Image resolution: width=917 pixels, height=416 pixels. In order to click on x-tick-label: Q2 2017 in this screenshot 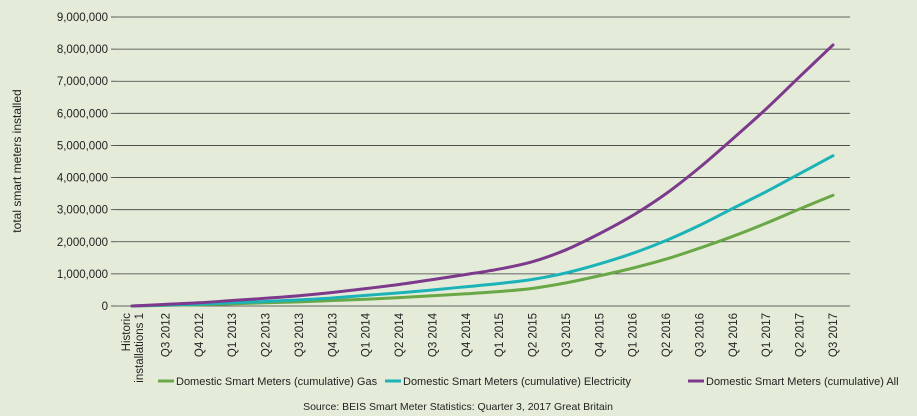, I will do `click(801, 335)`.